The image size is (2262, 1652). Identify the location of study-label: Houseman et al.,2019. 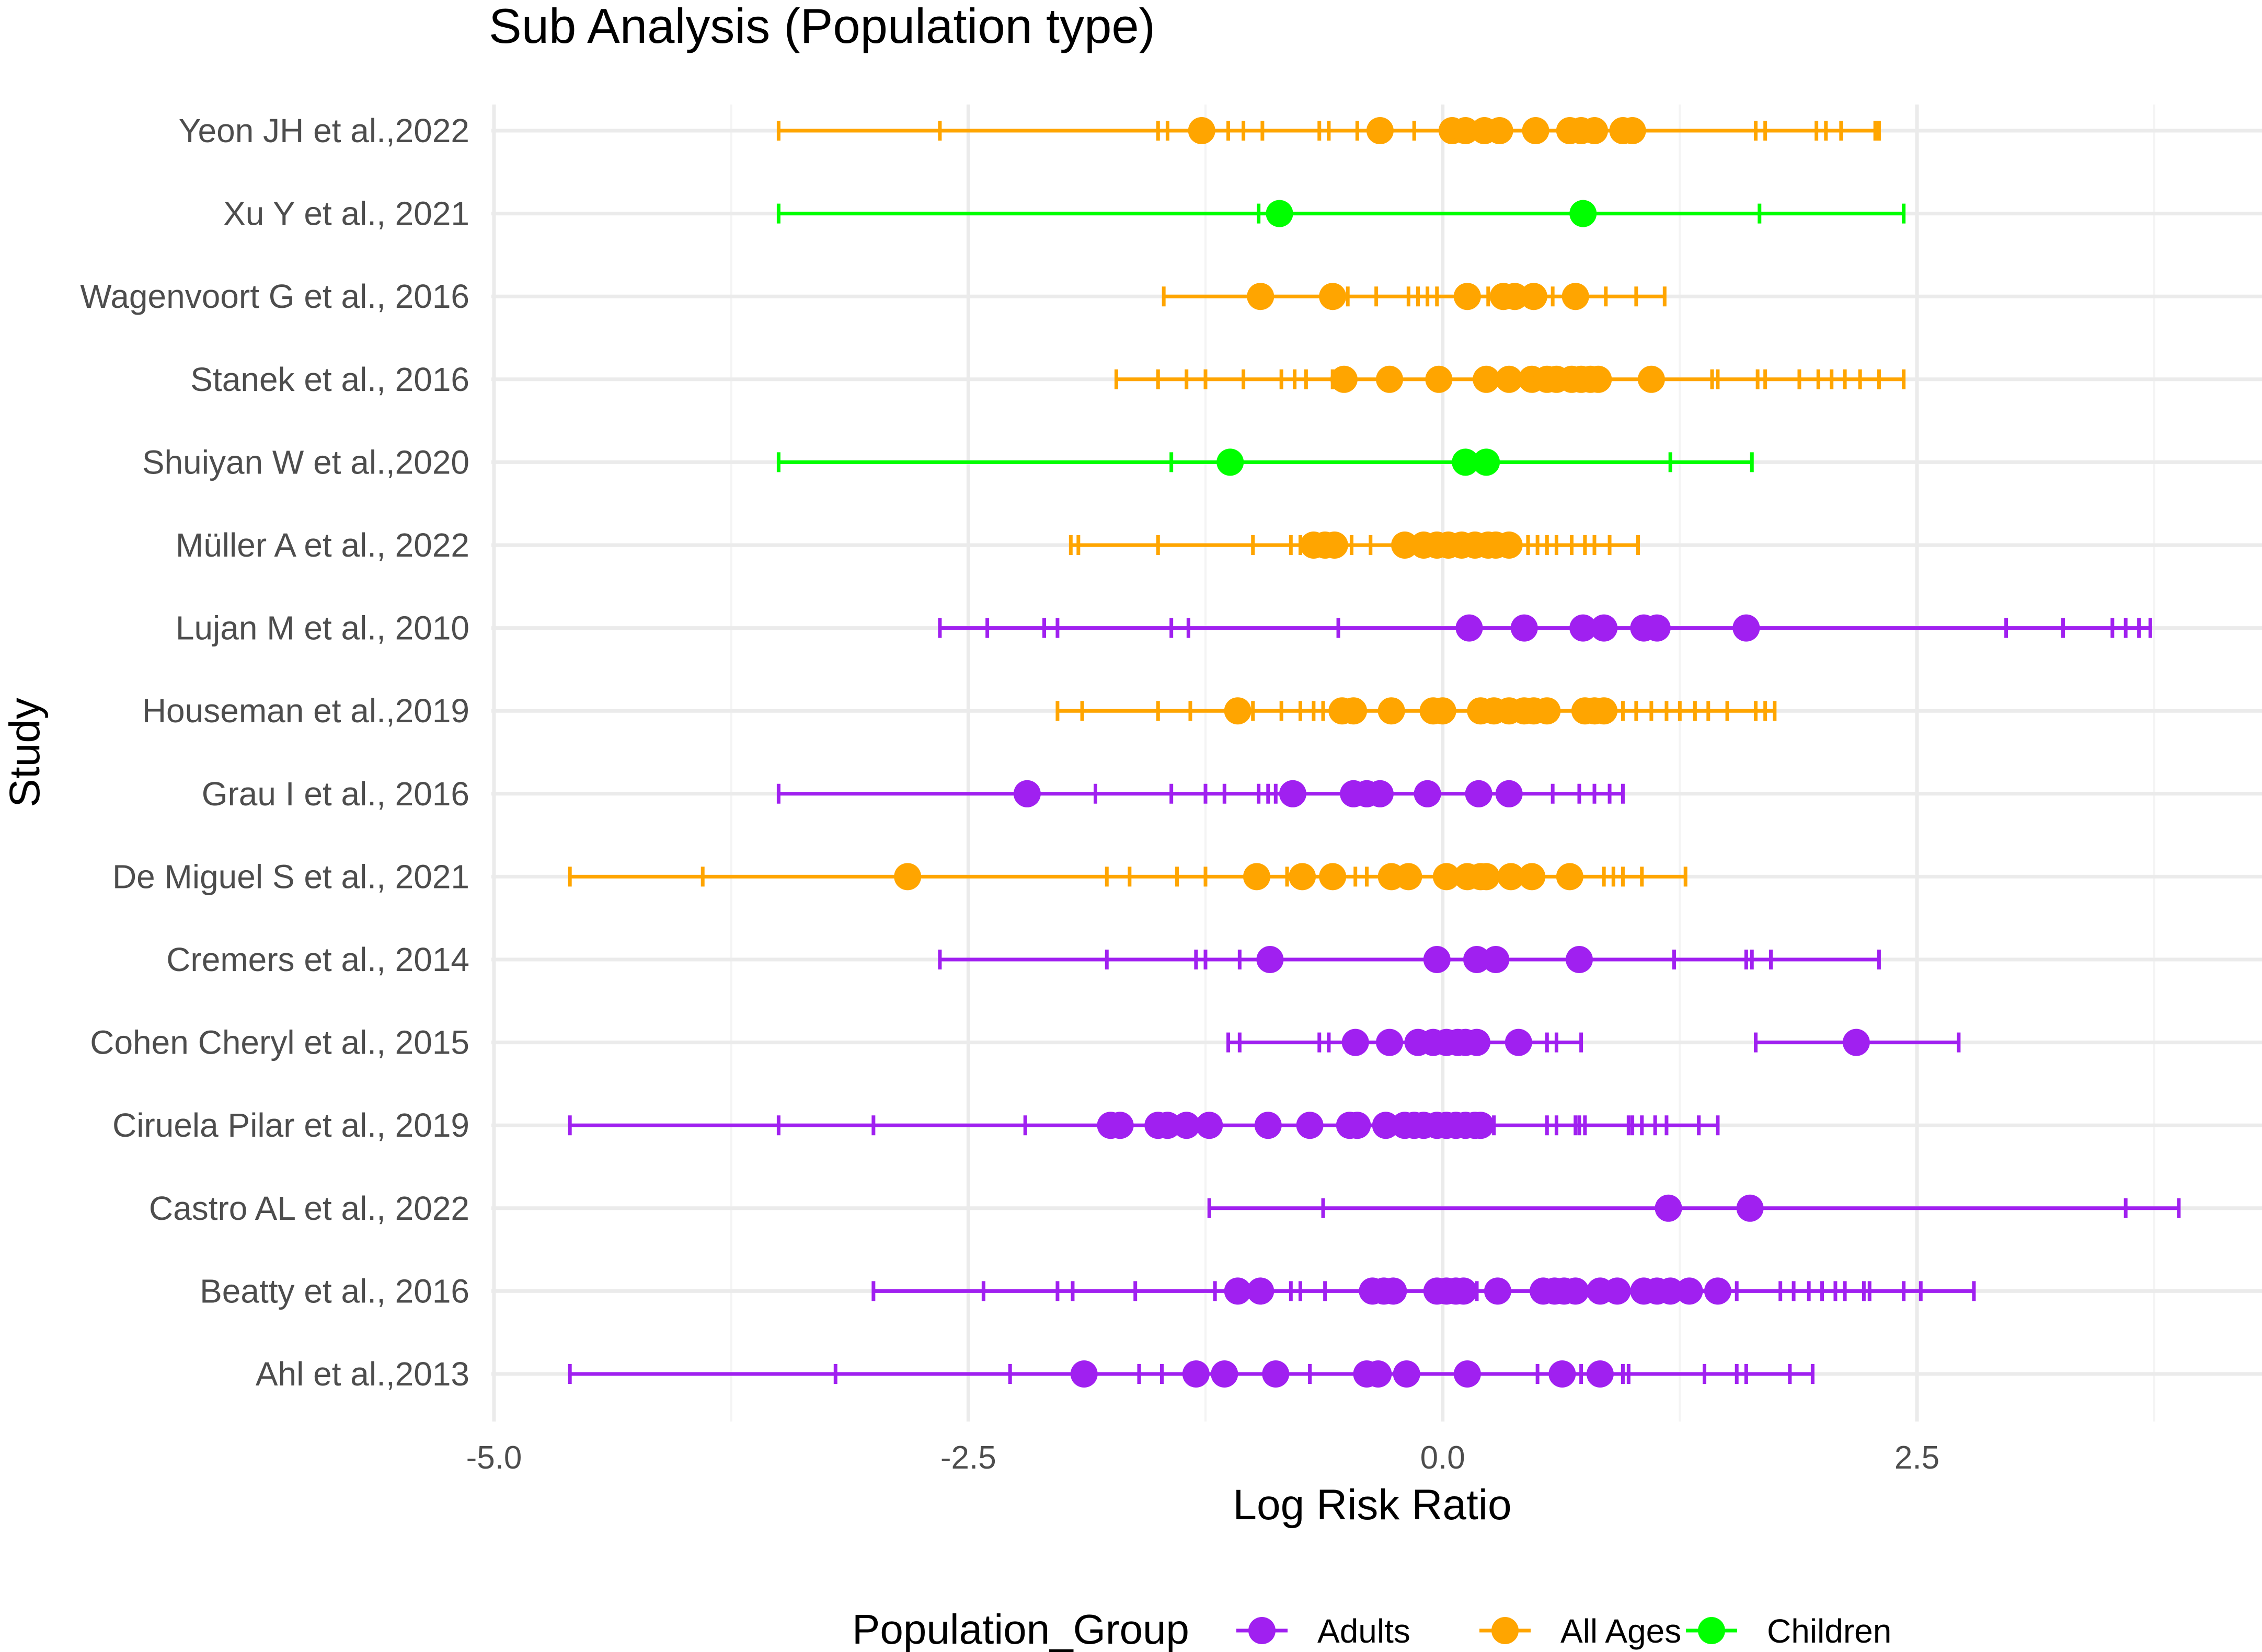
(305, 711).